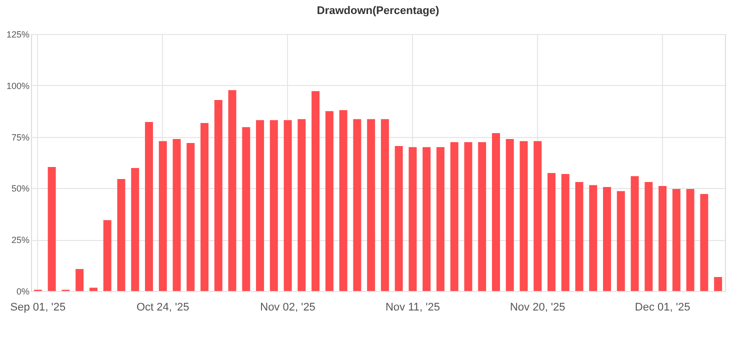 The width and height of the screenshot is (744, 344). Describe the element at coordinates (23, 291) in the screenshot. I see `y-tick-label: 0%` at that location.